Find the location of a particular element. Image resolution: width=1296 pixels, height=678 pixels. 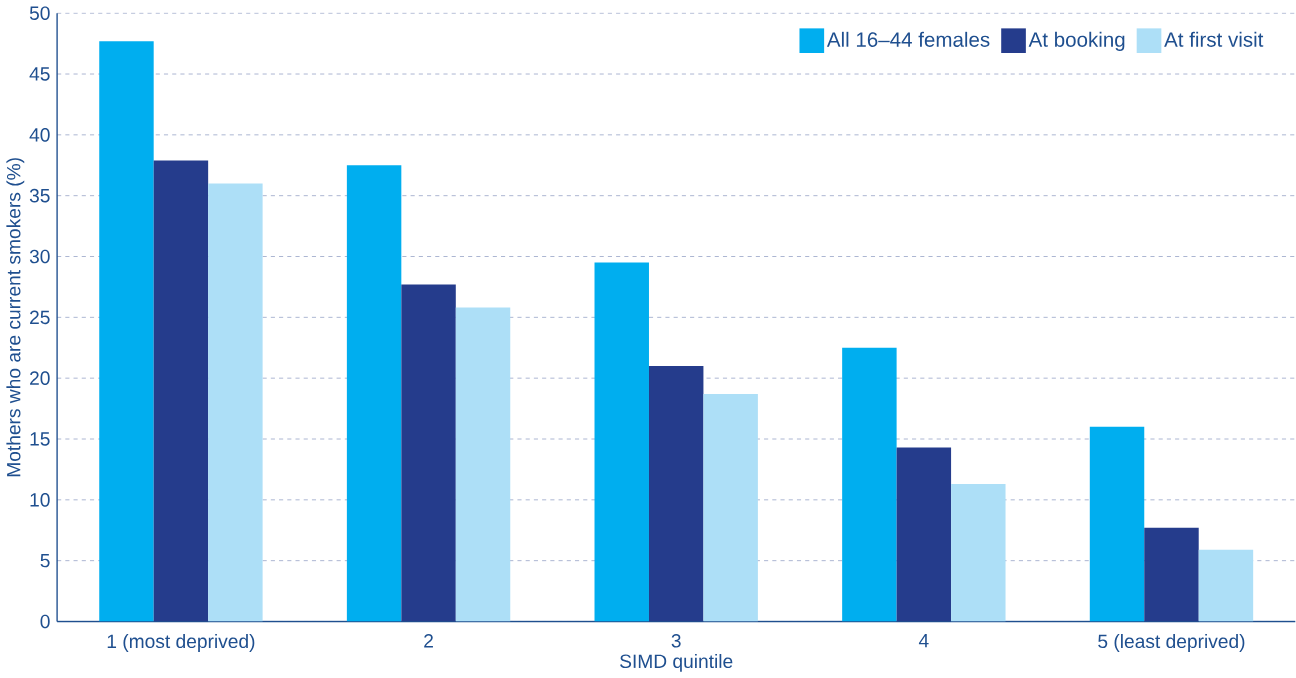

legend-label: At first visit is located at coordinates (1214, 39).